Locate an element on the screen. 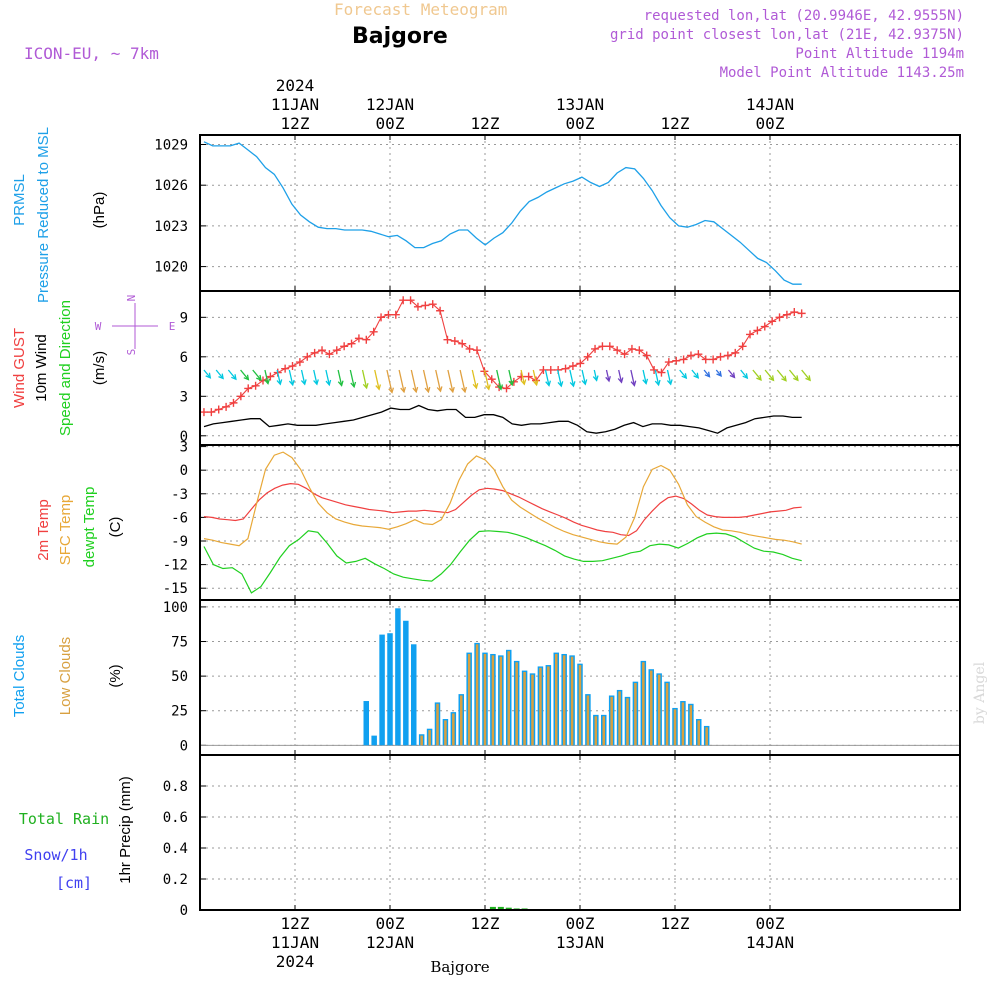 Image resolution: width=1000 pixels, height=1000 pixels. y-tick-label: 1026 is located at coordinates (171, 186).